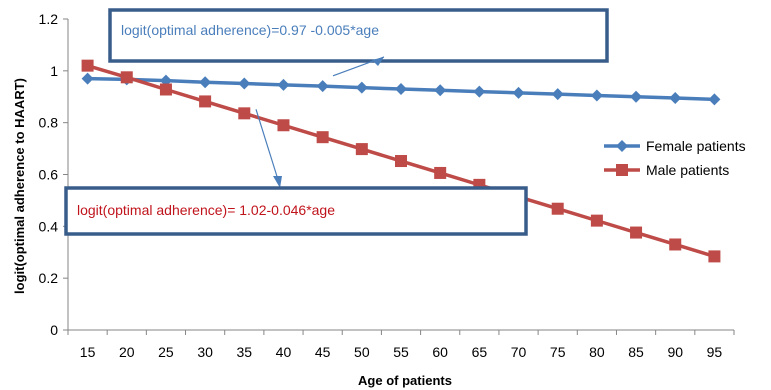 Image resolution: width=771 pixels, height=390 pixels. Describe the element at coordinates (378, 61) in the screenshot. I see `female-equation-arrowhead` at that location.